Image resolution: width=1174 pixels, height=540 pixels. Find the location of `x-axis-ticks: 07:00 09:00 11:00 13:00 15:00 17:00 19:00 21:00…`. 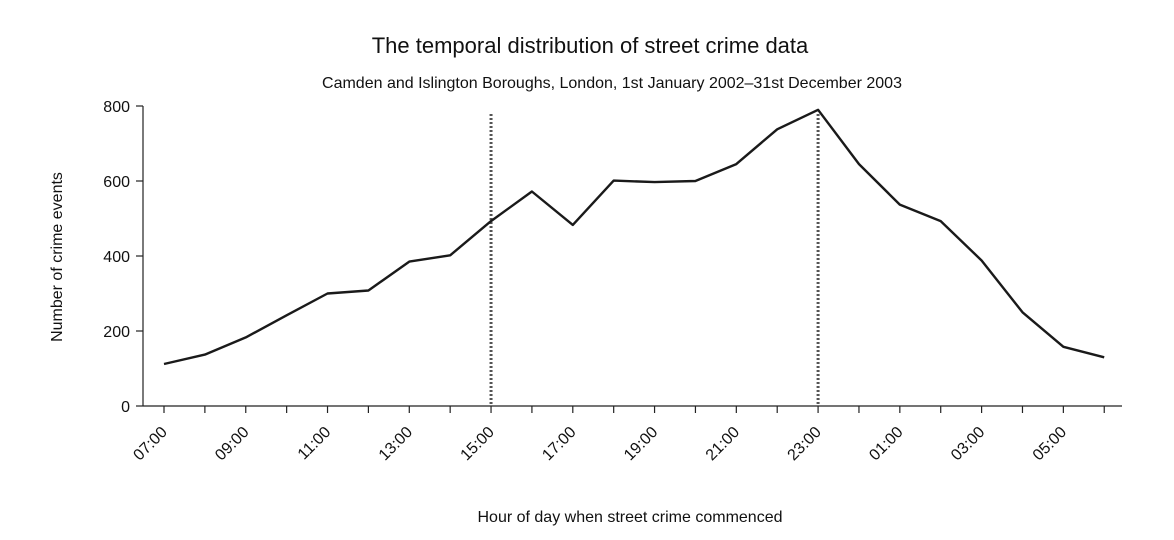

x-axis-ticks: 07:00 09:00 11:00 13:00 15:00 17:00 19:00 21:00… is located at coordinates (617, 435).